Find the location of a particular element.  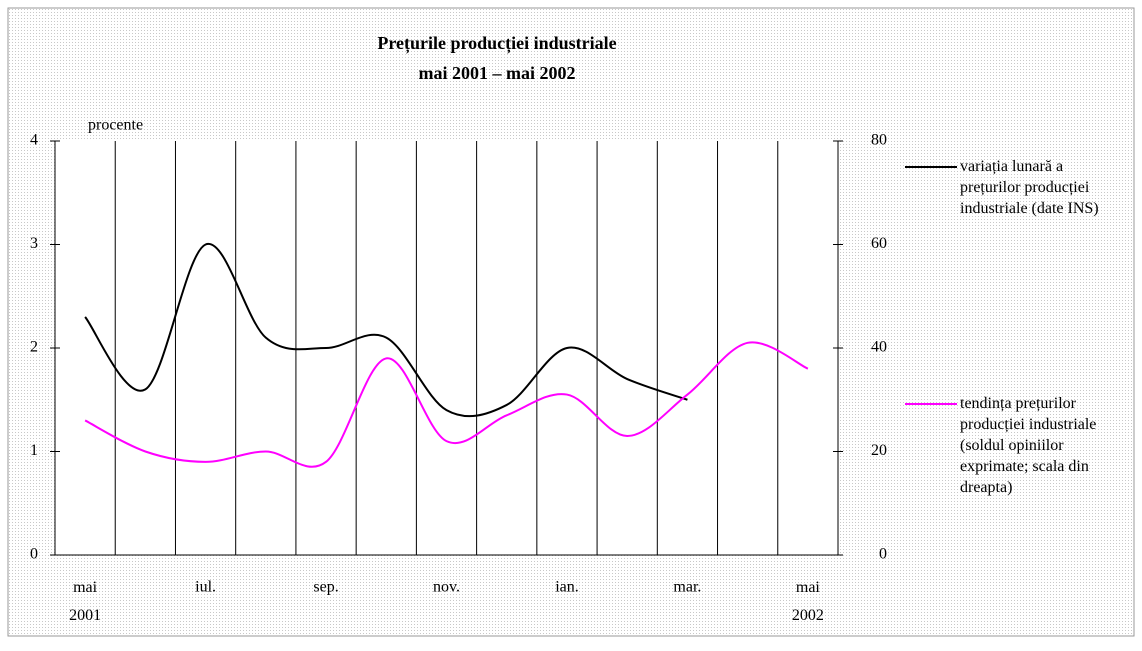

y2-tick-label: 80 is located at coordinates (879, 140).